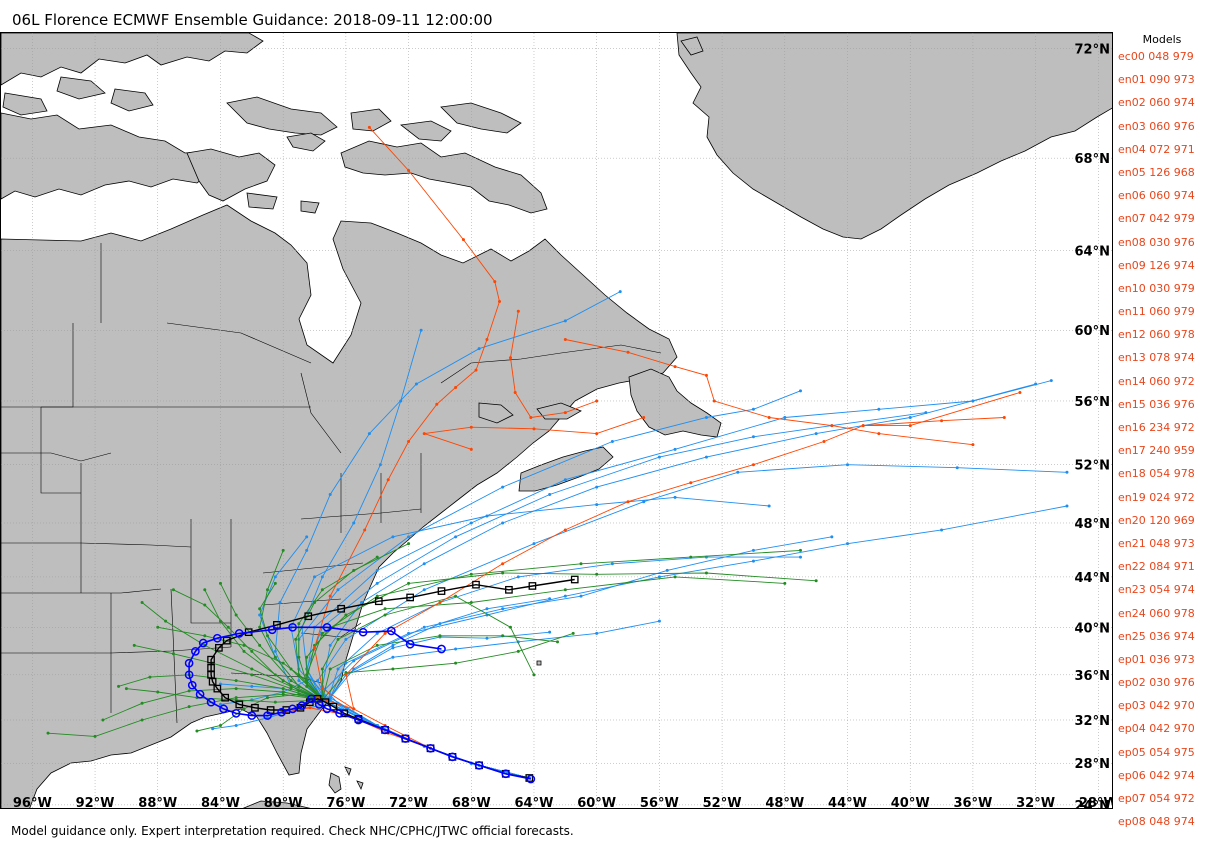  Describe the element at coordinates (220, 802) in the screenshot. I see `longitude-label: 84°W` at that location.